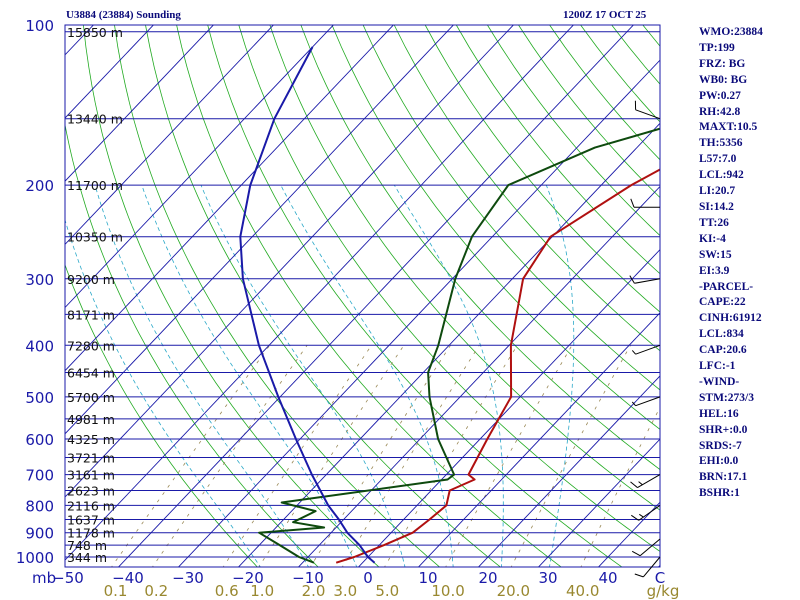  What do you see at coordinates (723, 477) in the screenshot?
I see `index-item: BRN:17.1` at bounding box center [723, 477].